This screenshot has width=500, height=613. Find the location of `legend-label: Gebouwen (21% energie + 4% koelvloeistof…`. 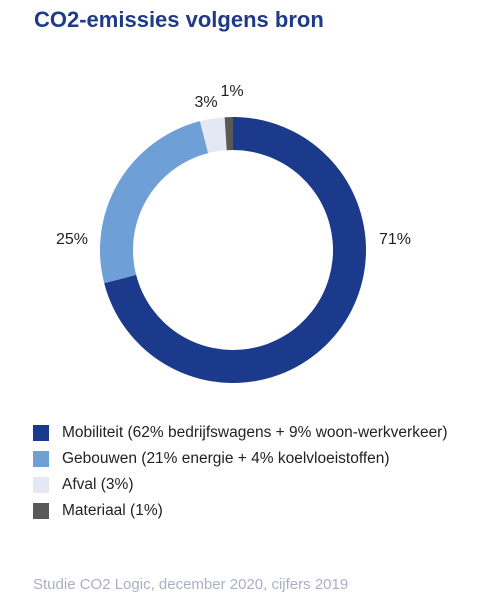

legend-label: Gebouwen (21% energie + 4% koelvloeistof… is located at coordinates (226, 458).